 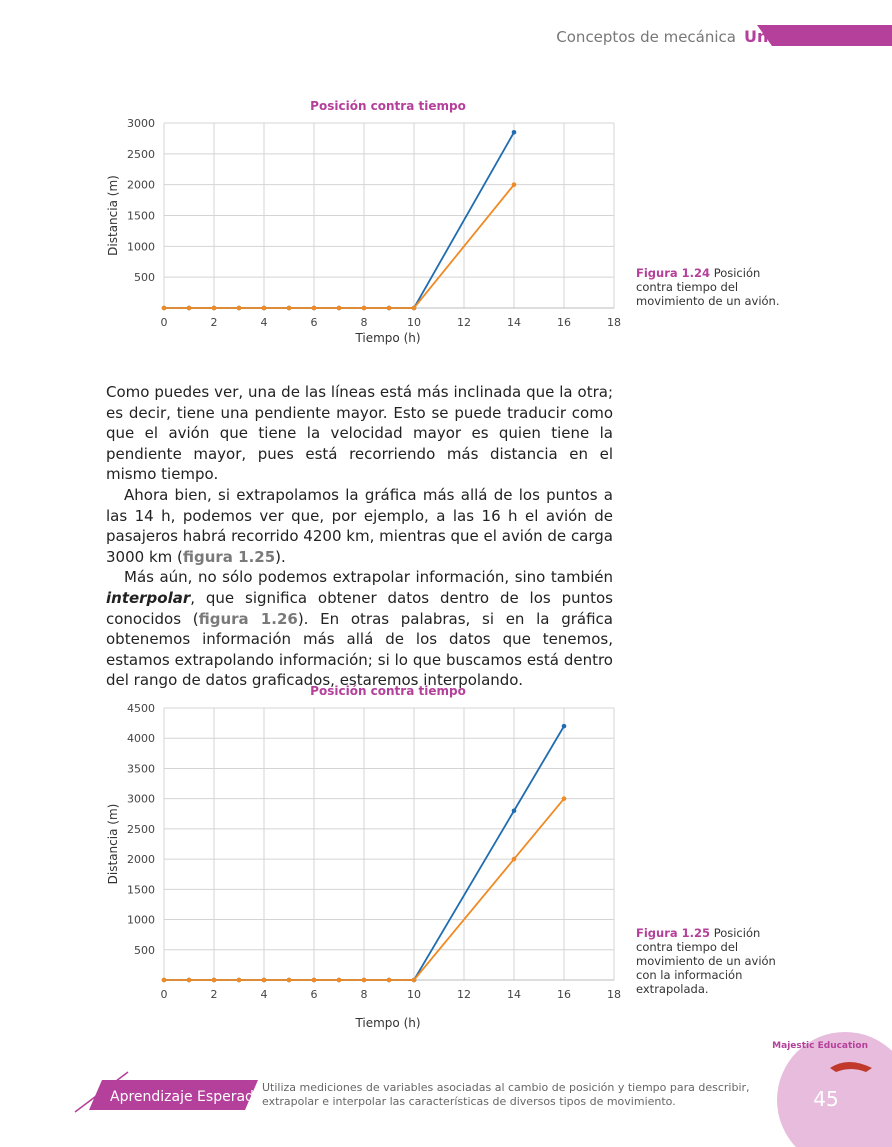 What do you see at coordinates (825, 1099) in the screenshot?
I see `page-number: 45` at bounding box center [825, 1099].